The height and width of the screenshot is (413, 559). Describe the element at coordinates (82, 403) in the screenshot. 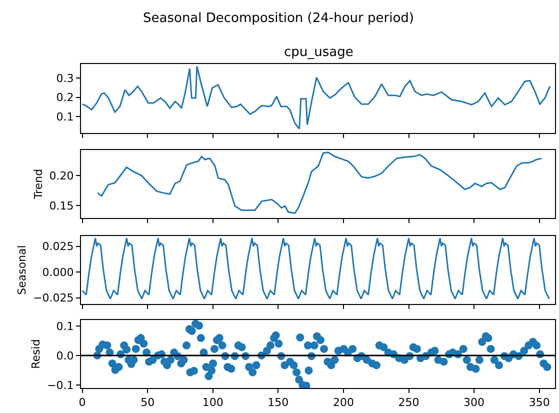

I see `x-tick-label: 0` at that location.